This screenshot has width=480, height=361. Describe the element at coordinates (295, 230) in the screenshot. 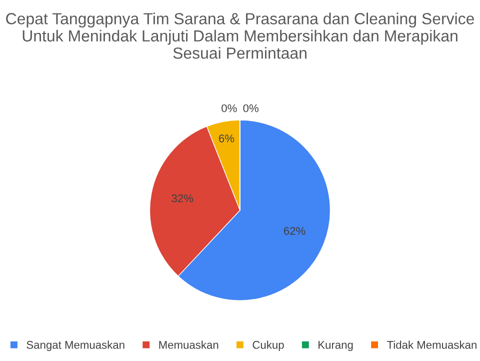

I see `data-label: 62%` at that location.